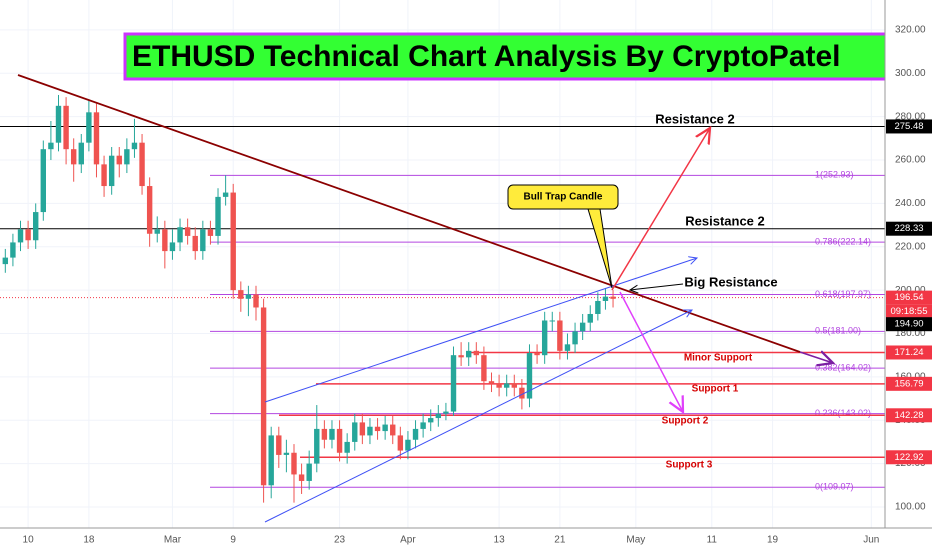 The image size is (932, 550). I want to click on annotation: Support 1, so click(715, 389).